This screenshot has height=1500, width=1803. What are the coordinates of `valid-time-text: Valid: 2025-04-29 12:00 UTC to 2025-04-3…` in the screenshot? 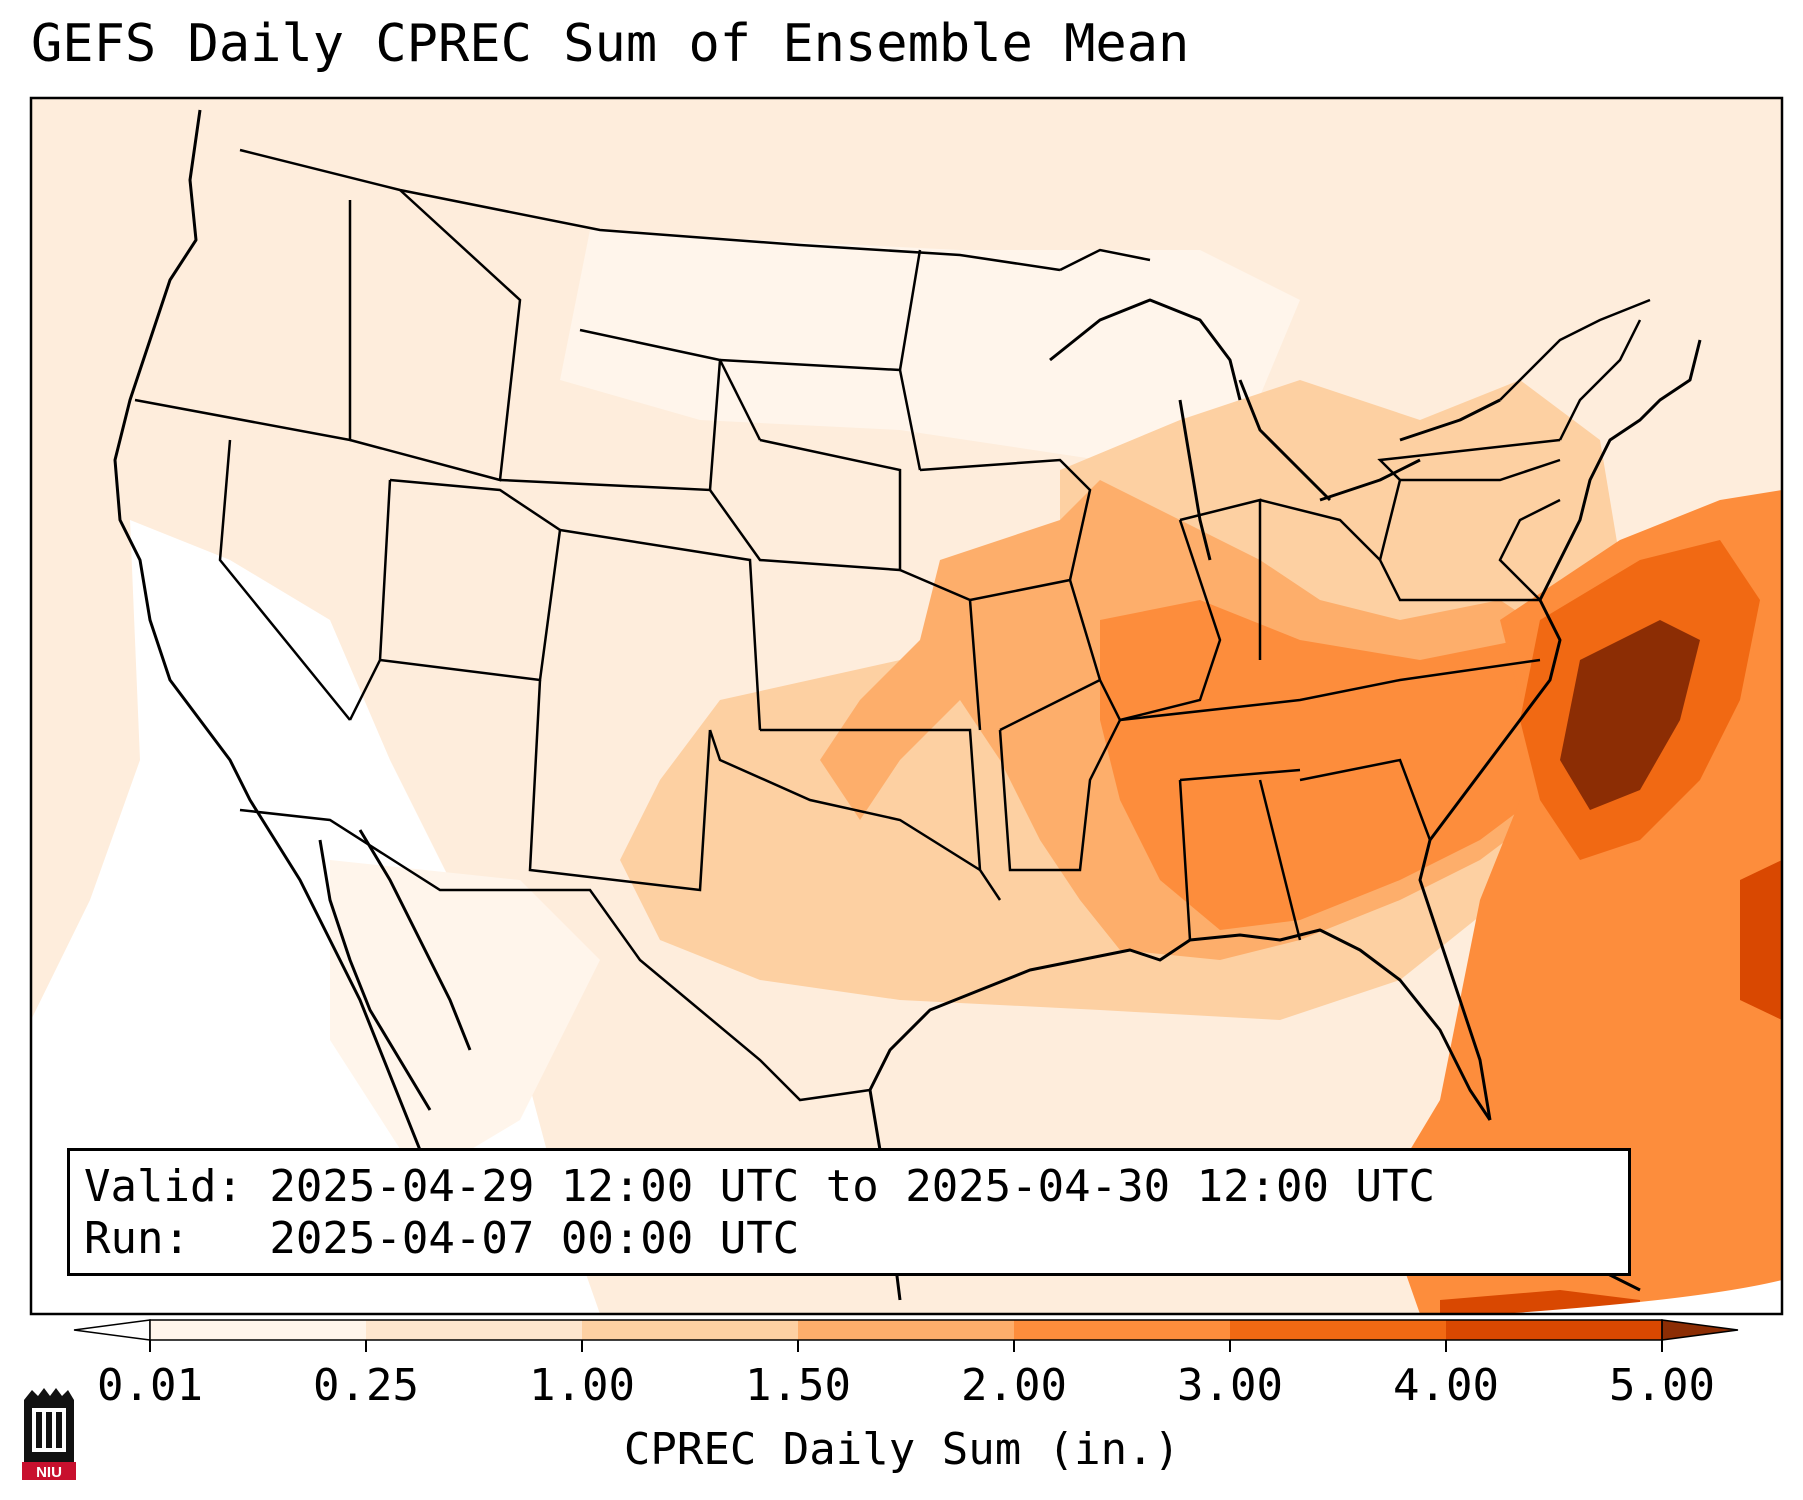 It's located at (760, 1186).